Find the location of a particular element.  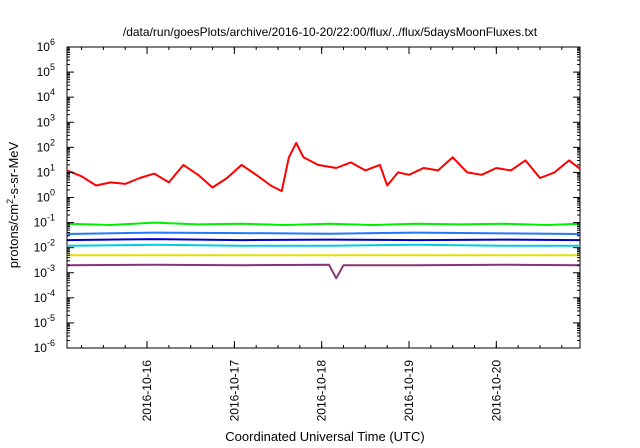

y-tick-label: 10⁻⁶ is located at coordinates (44, 346).